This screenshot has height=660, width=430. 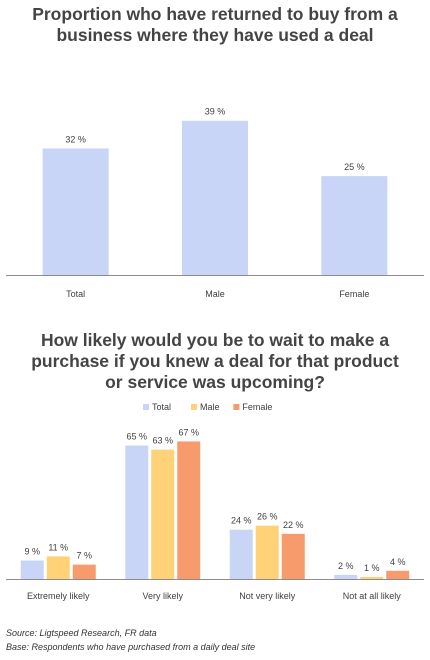 I want to click on bar-value-label: 11 %, so click(x=58, y=547).